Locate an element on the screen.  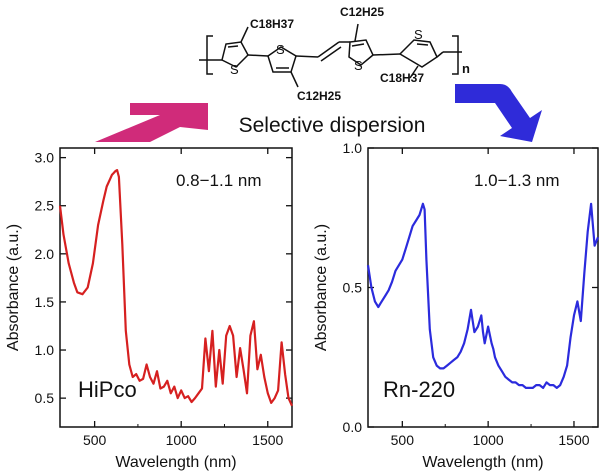
ring3-double-bond is located at coordinates (358, 45).